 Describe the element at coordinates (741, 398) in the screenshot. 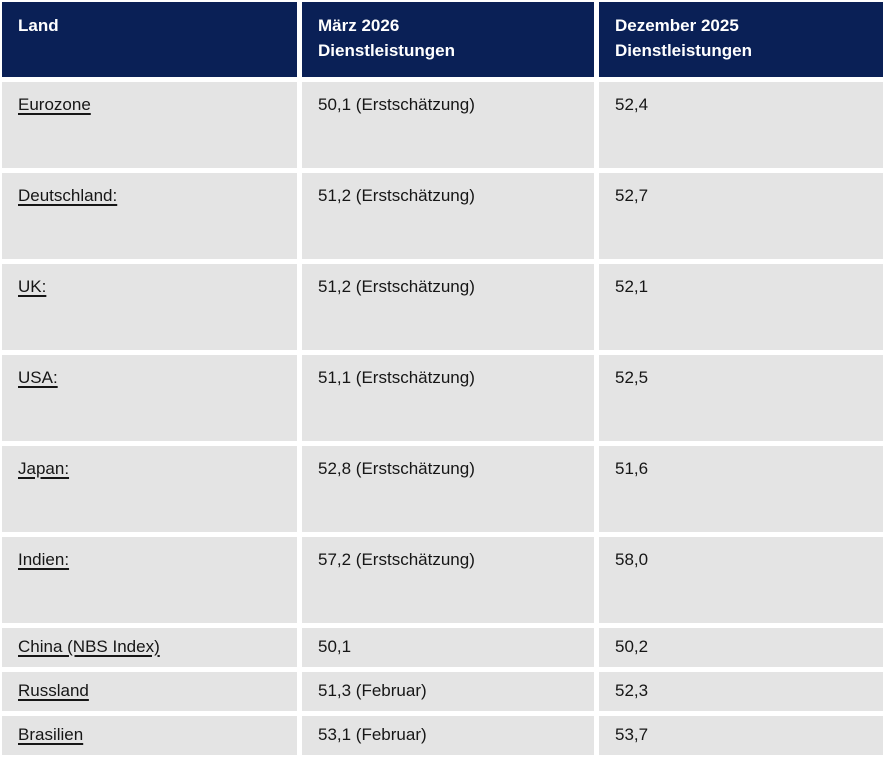

I see `dec-2025-value-cell: 52,5` at that location.